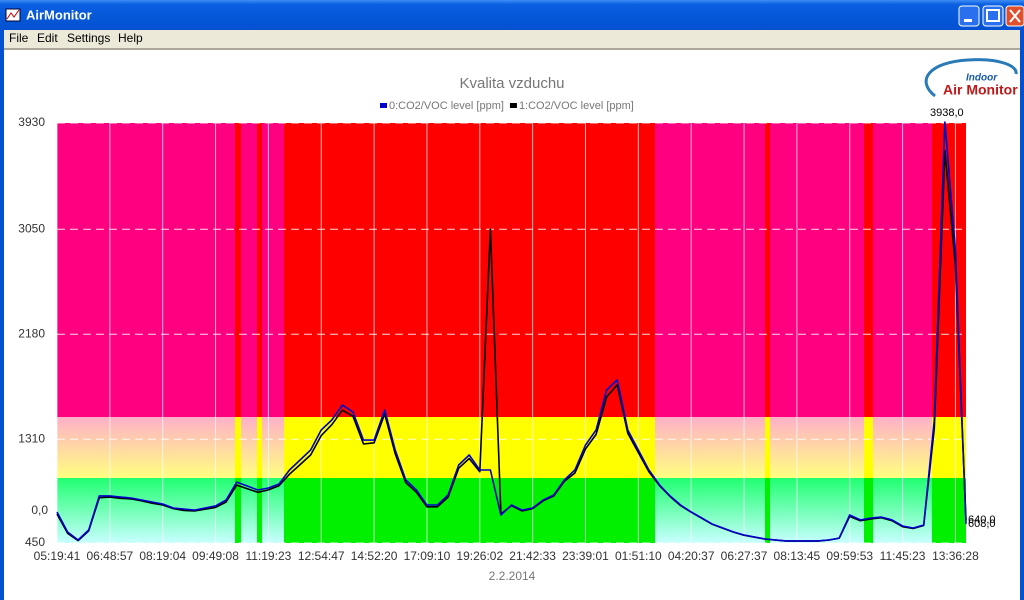  Describe the element at coordinates (744, 556) in the screenshot. I see `x-tick-label: 06:27:37` at that location.